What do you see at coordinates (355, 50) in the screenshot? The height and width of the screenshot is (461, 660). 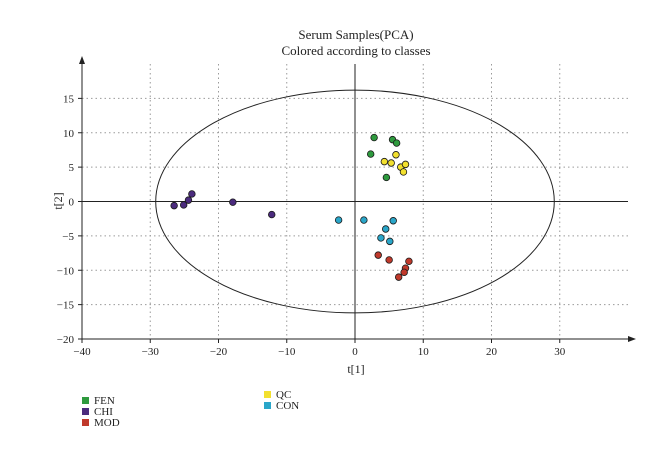 I see `chart-subtitle: Colored according to classes` at bounding box center [355, 50].